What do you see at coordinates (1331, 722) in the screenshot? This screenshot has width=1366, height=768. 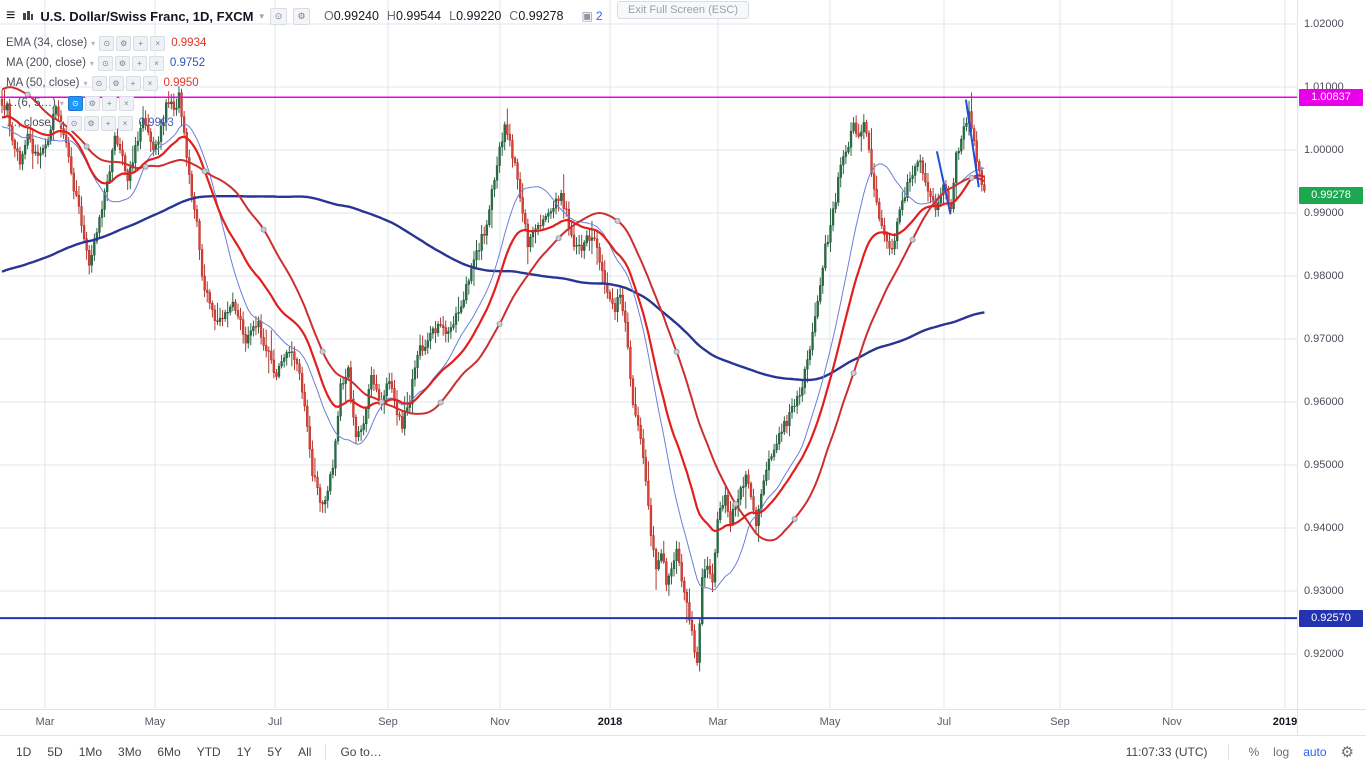 I see `axis-corner` at bounding box center [1331, 722].